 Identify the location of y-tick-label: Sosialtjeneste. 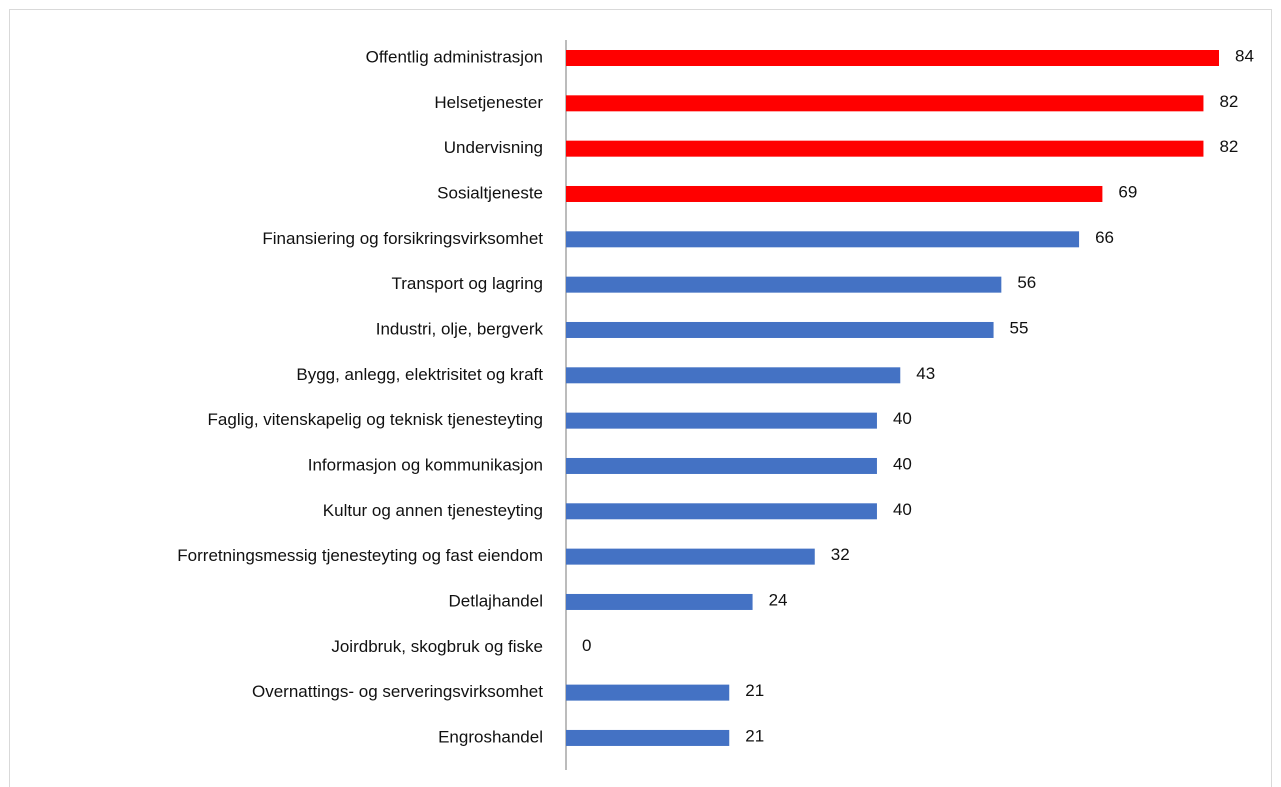
(490, 192).